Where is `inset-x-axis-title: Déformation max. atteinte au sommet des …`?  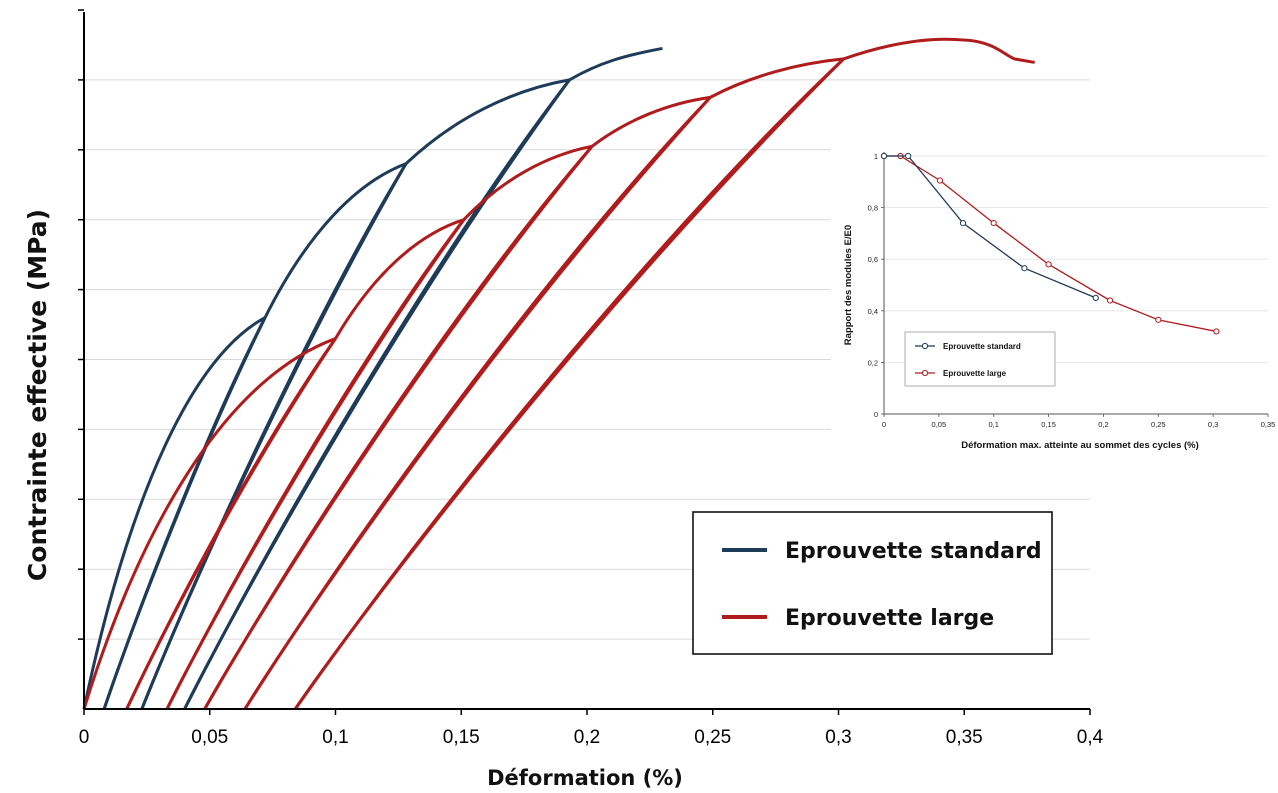 inset-x-axis-title: Déformation max. atteinte au sommet des … is located at coordinates (1080, 445).